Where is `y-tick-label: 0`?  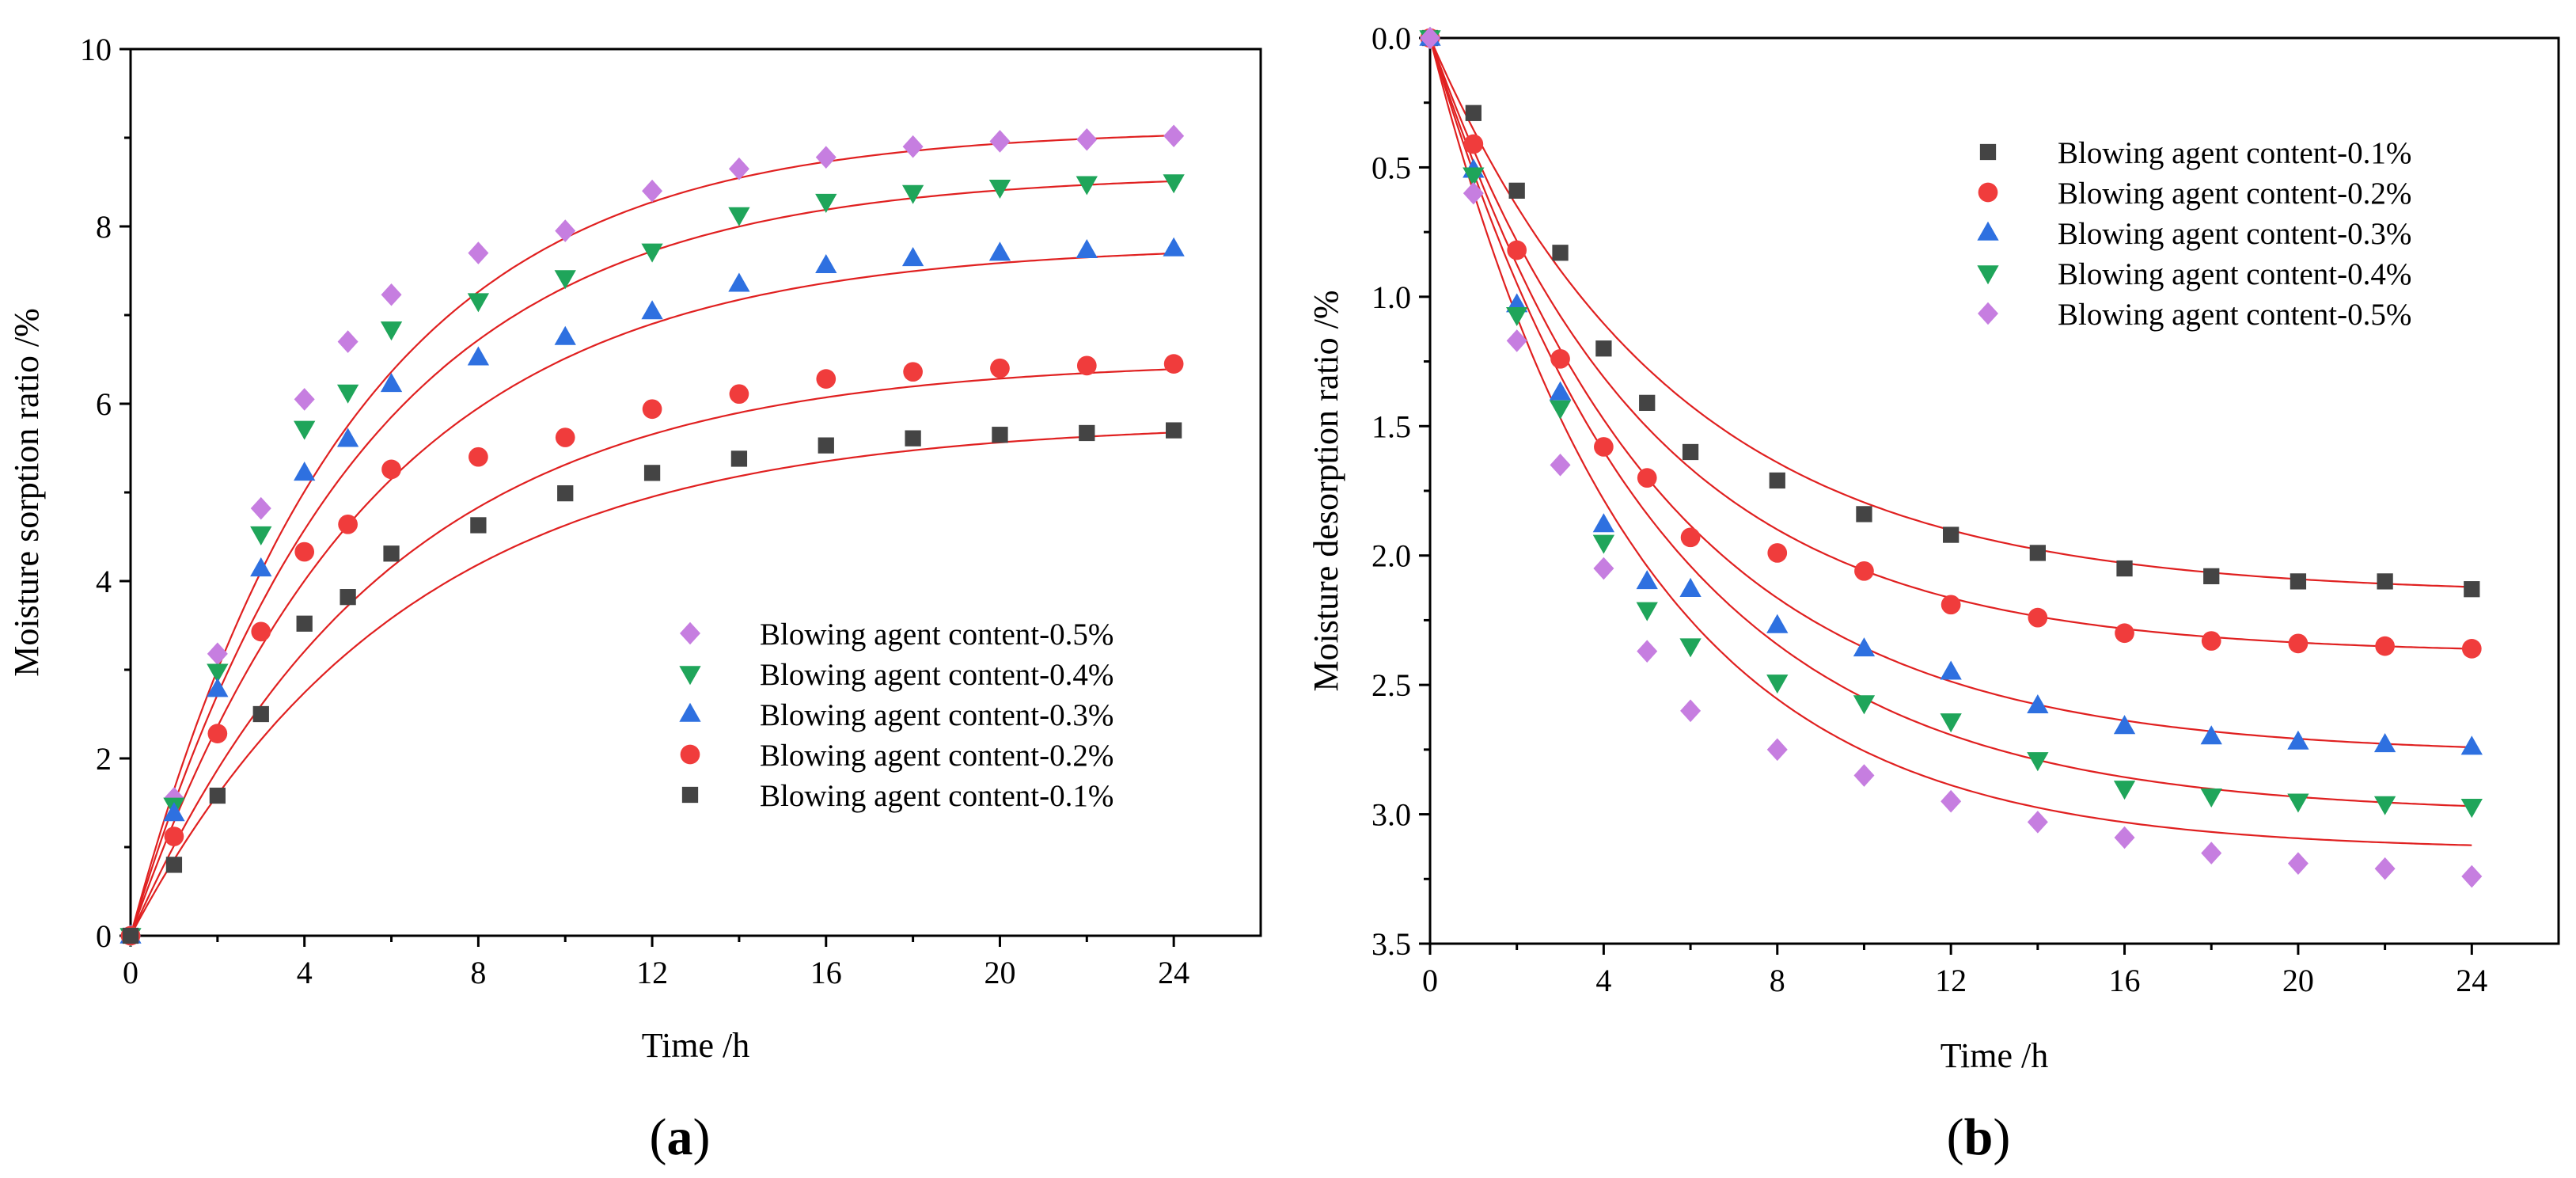 y-tick-label: 0 is located at coordinates (104, 936).